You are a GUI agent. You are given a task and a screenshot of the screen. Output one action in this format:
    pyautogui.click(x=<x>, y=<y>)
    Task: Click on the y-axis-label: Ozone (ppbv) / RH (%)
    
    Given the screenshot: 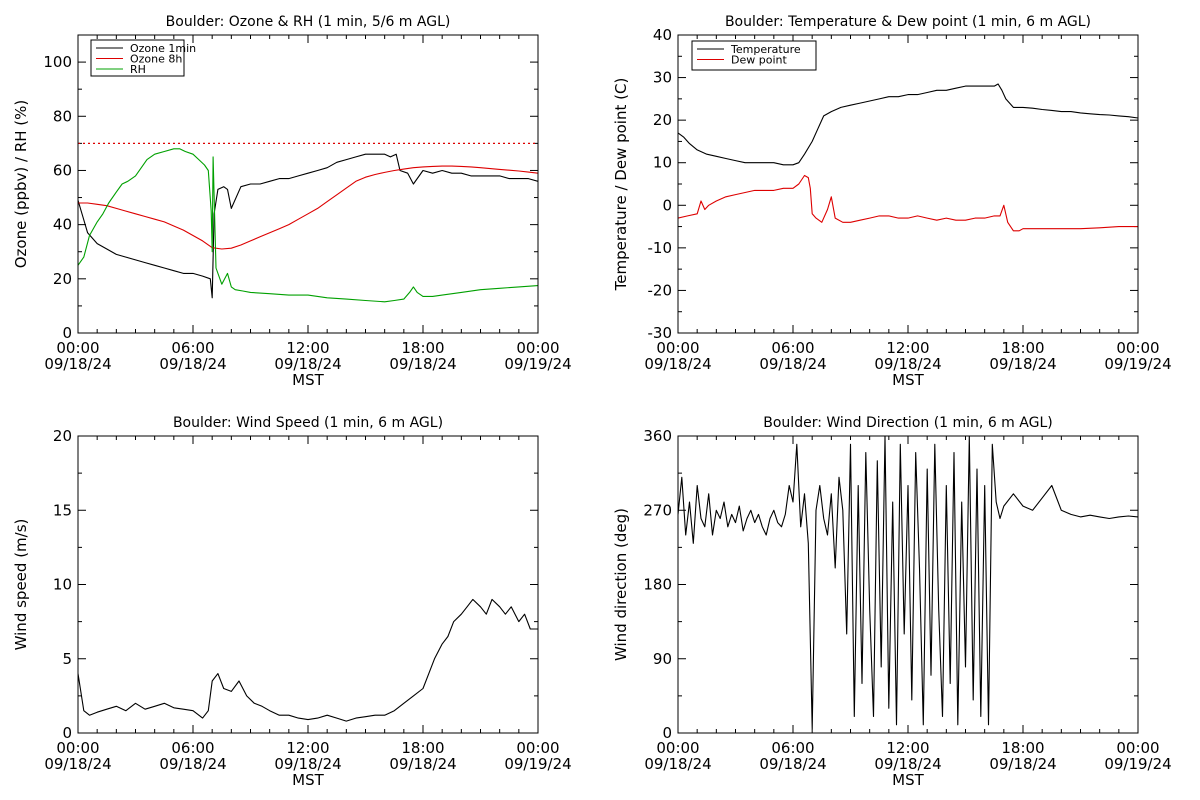 What is the action you would take?
    pyautogui.click(x=21, y=184)
    